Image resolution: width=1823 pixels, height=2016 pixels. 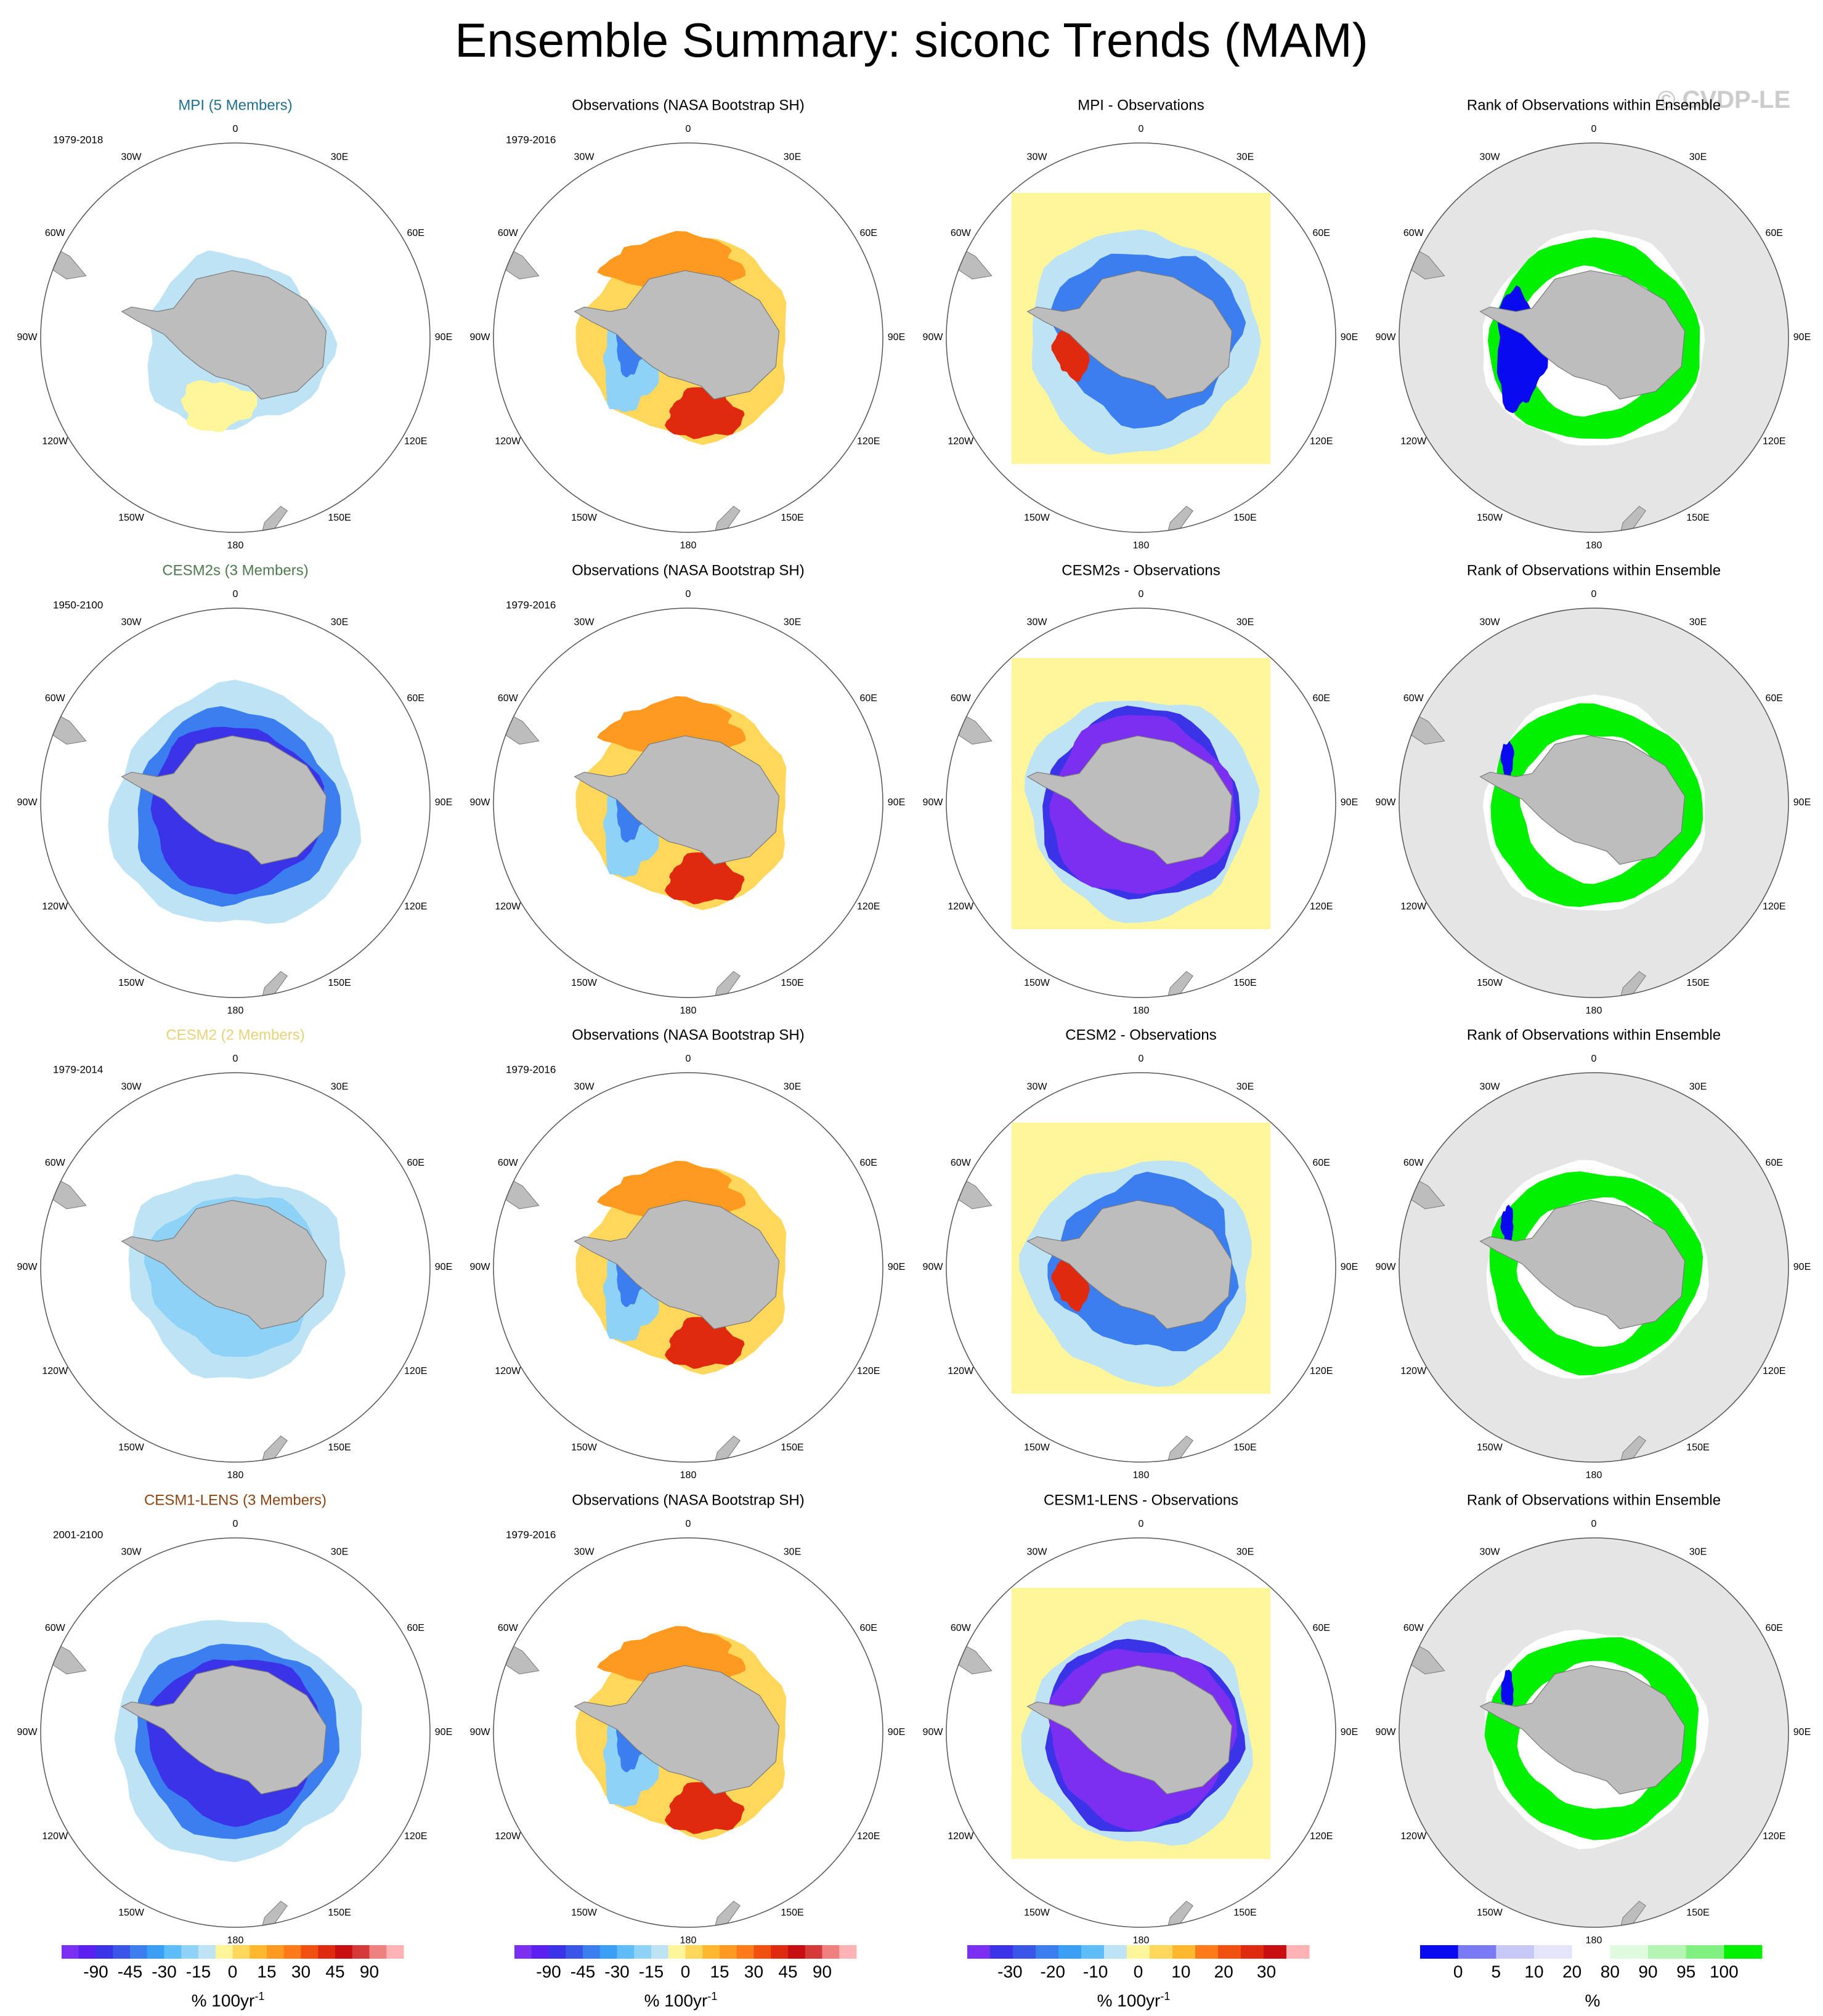 What do you see at coordinates (688, 105) in the screenshot?
I see `panel-title: Observations (NASA Bootstrap SH)` at bounding box center [688, 105].